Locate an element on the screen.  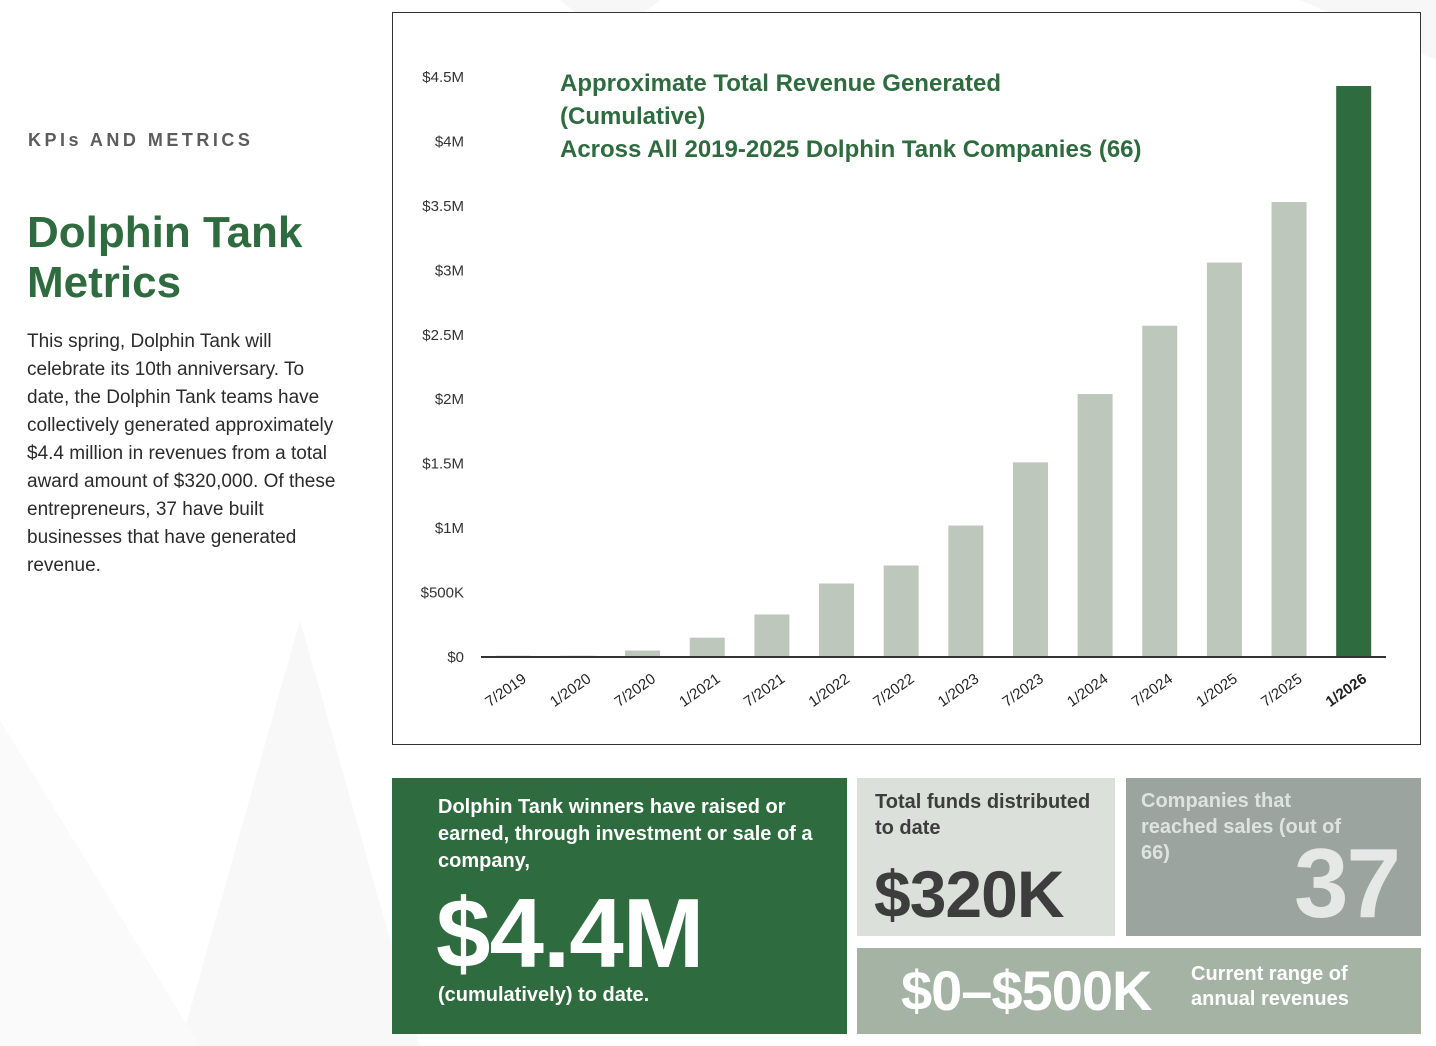
x-tick-label: 7/2019 is located at coordinates (505, 690).